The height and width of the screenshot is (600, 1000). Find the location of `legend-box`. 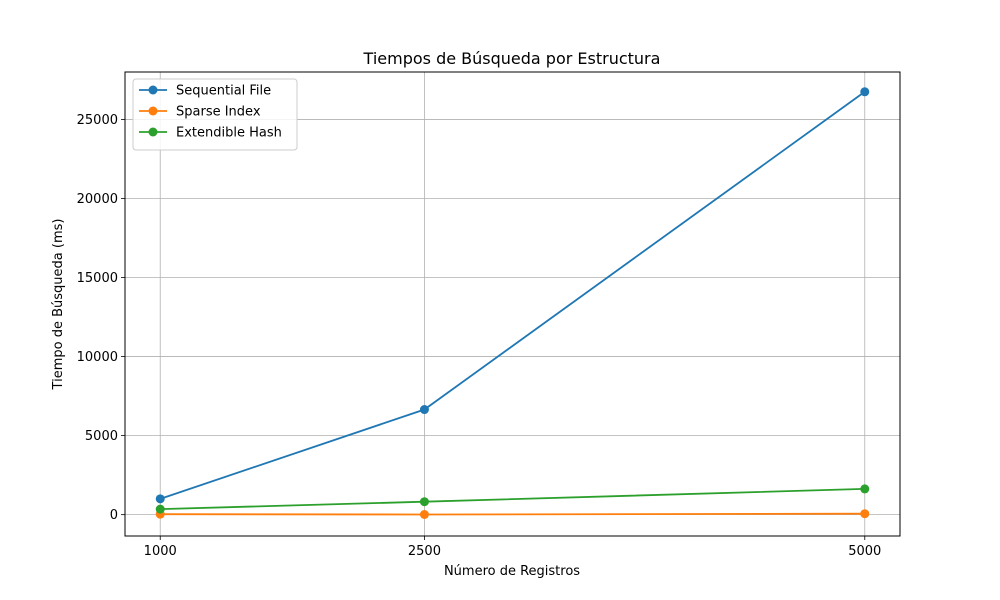

legend-box is located at coordinates (215, 114).